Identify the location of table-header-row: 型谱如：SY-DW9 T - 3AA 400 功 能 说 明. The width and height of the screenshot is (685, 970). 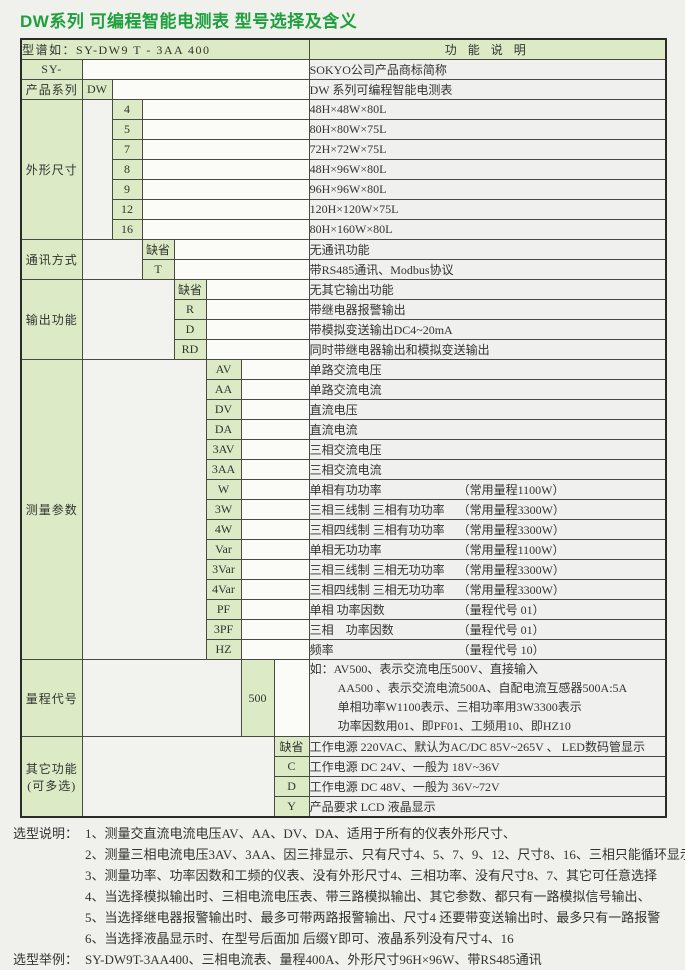
(343, 49).